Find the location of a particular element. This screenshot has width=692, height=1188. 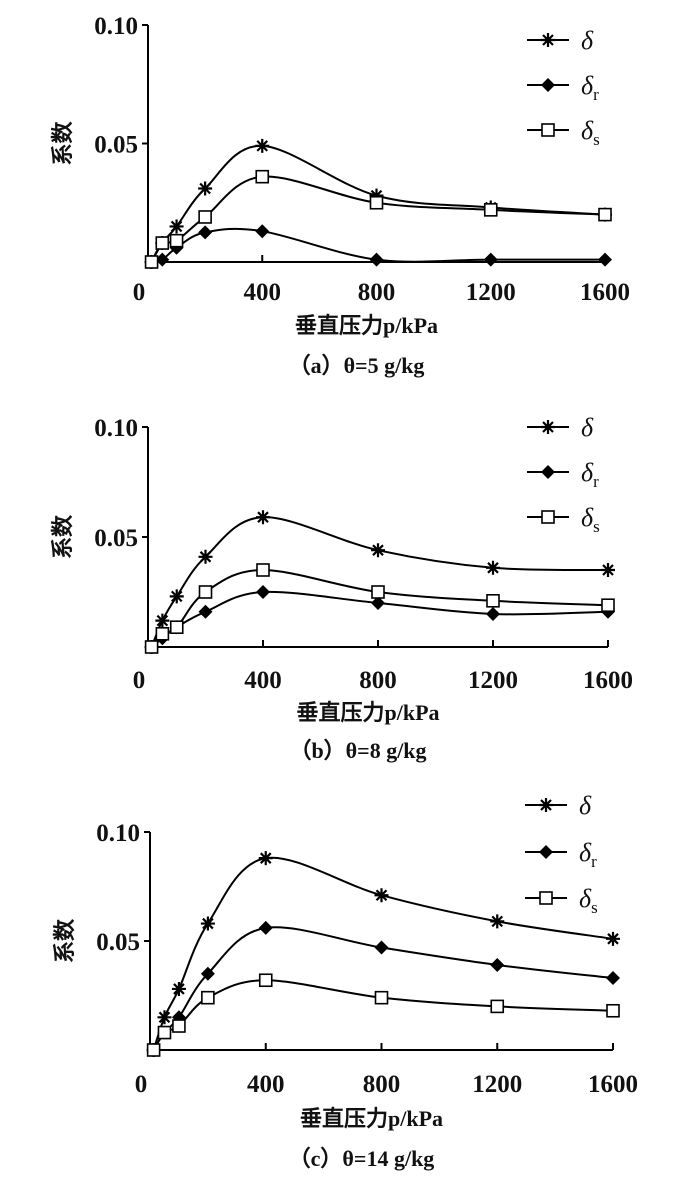

legend-marker-asterisk is located at coordinates (548, 427).